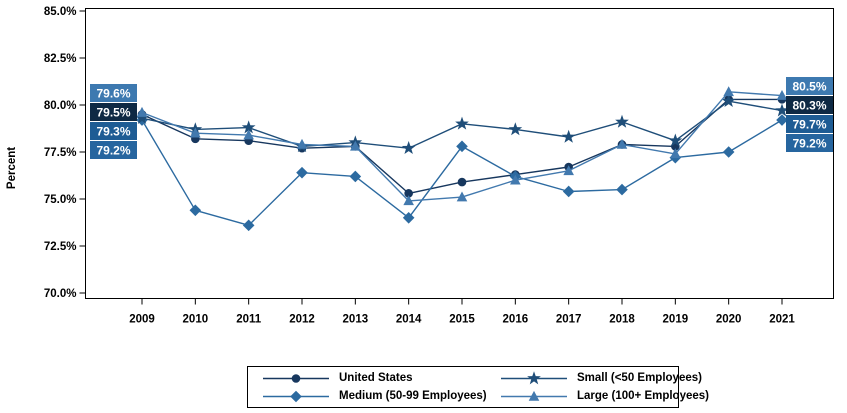  I want to click on x-tick-label: 2019, so click(676, 320).